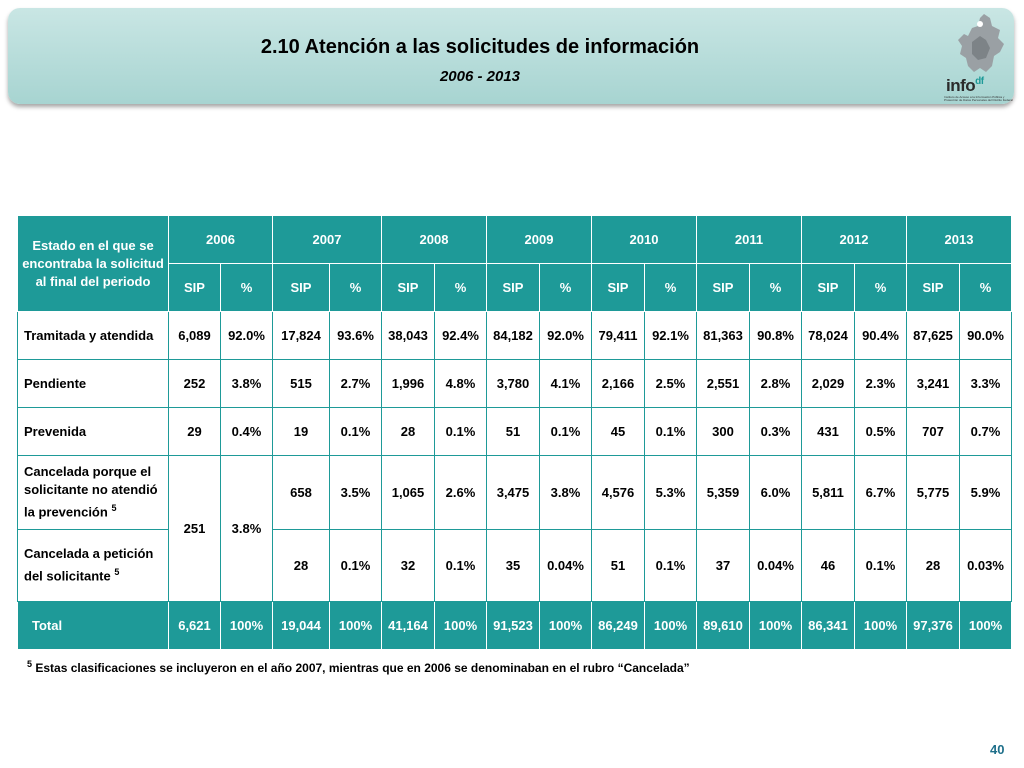  Describe the element at coordinates (723, 383) in the screenshot. I see `table-cell: 2,551` at that location.